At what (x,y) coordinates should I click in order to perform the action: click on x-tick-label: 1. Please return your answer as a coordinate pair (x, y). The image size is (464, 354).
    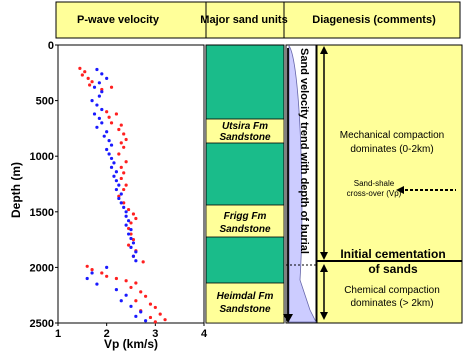
    Looking at the image, I should click on (58, 334).